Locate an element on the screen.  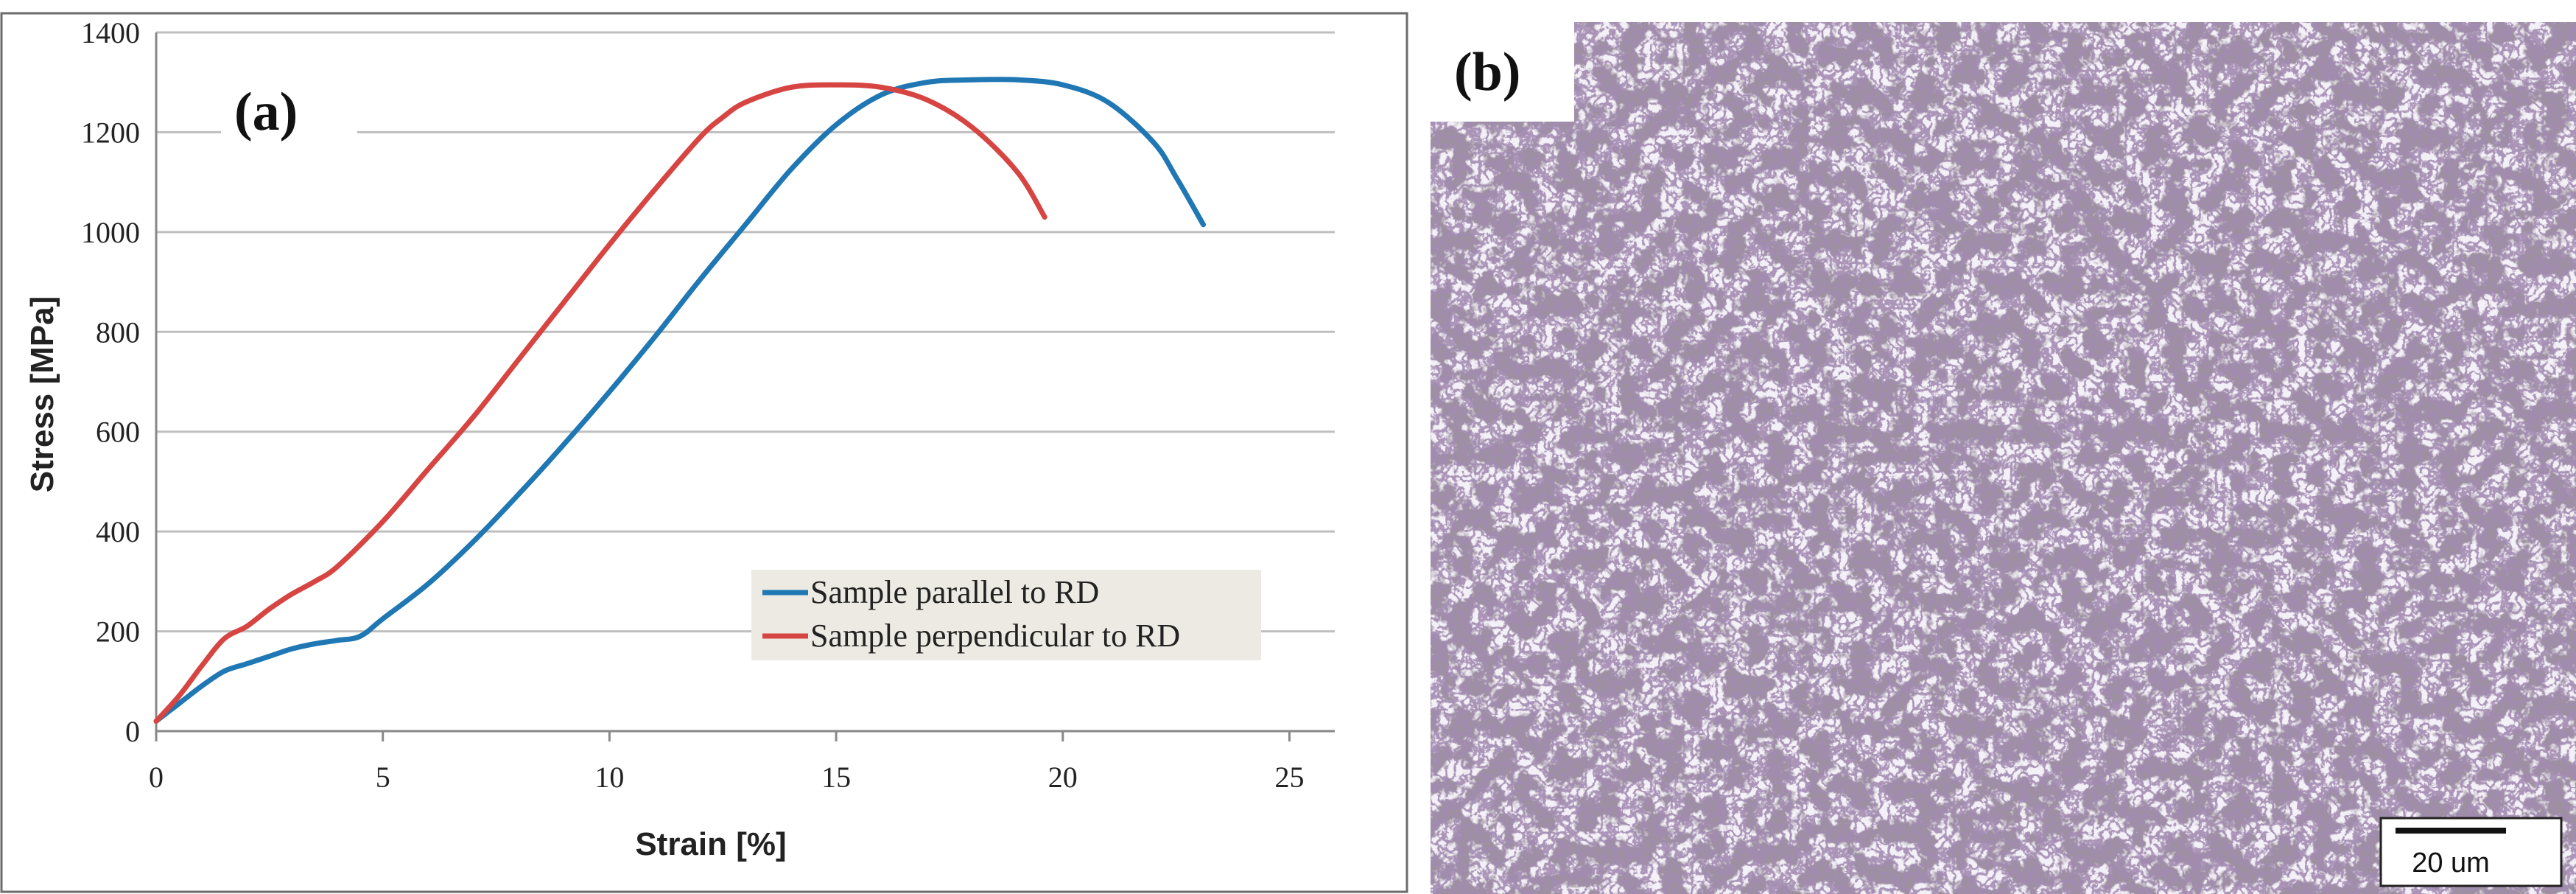
y-tick-label: 1200 is located at coordinates (110, 132).